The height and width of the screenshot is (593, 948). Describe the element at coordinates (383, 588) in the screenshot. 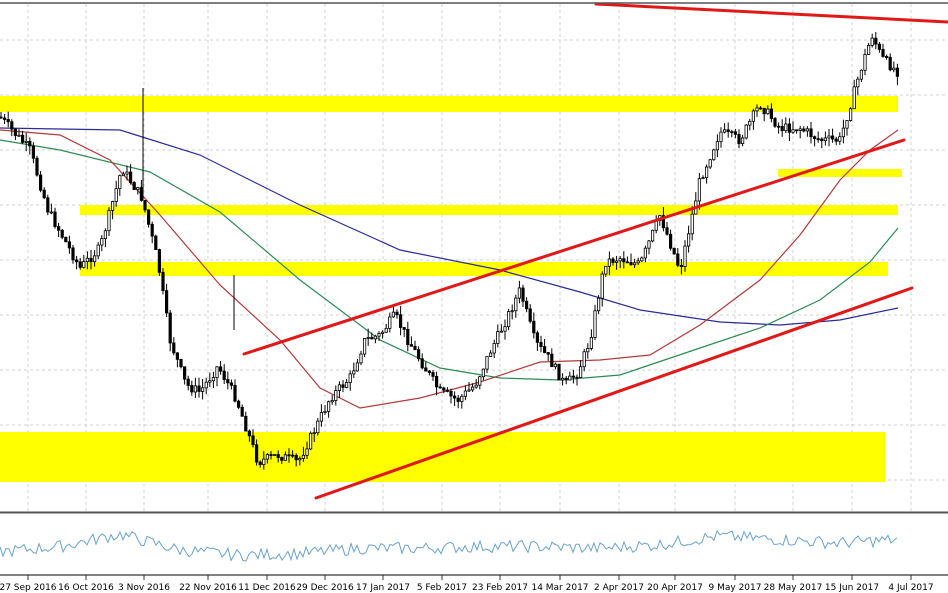

I see `x-tick-label: 17 Jan 2017` at that location.